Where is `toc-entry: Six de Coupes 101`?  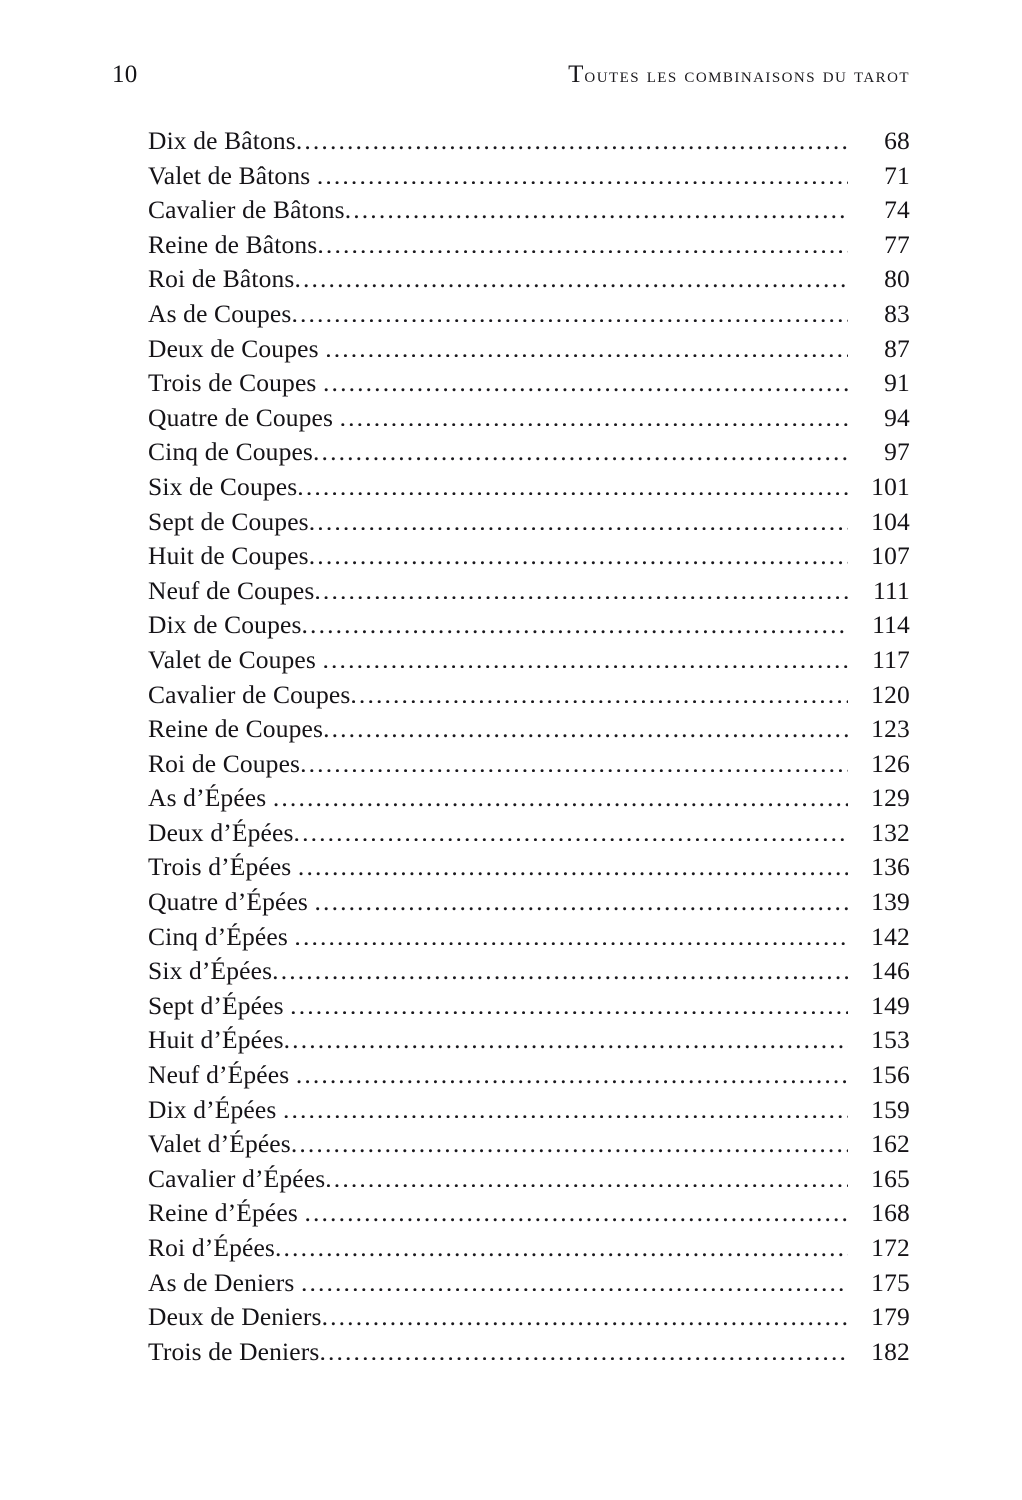
toc-entry: Six de Coupes 101 is located at coordinates (529, 487).